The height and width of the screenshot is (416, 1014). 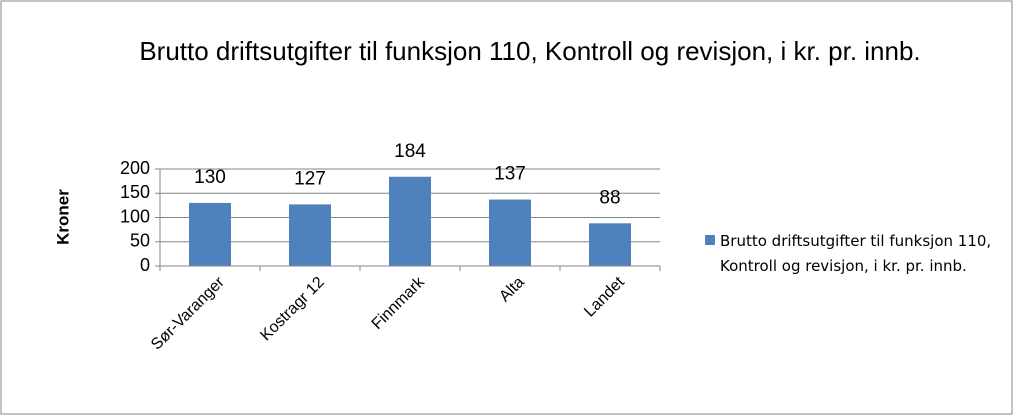 I want to click on legend-swatch, so click(x=710, y=240).